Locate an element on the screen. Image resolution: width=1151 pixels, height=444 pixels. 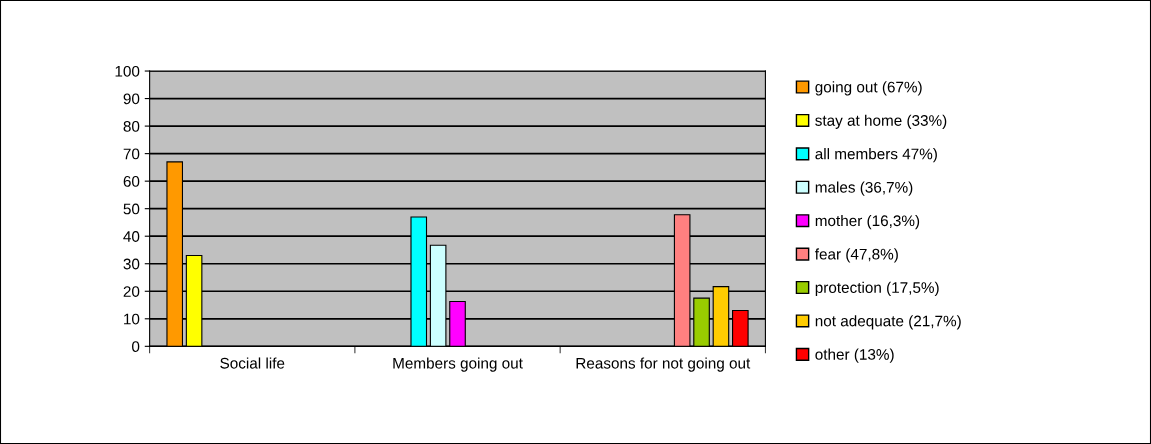
x-tick-label: Members going out is located at coordinates (458, 364).